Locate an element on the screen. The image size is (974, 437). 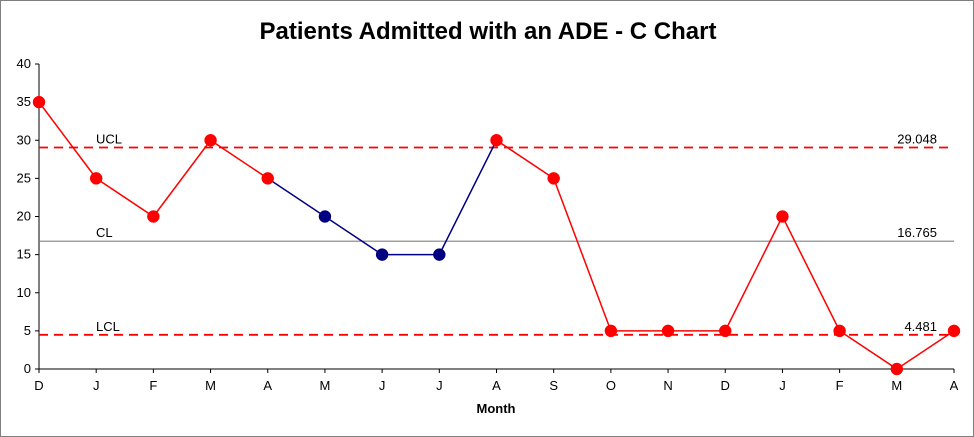
y-tick-label: 35 is located at coordinates (24, 101).